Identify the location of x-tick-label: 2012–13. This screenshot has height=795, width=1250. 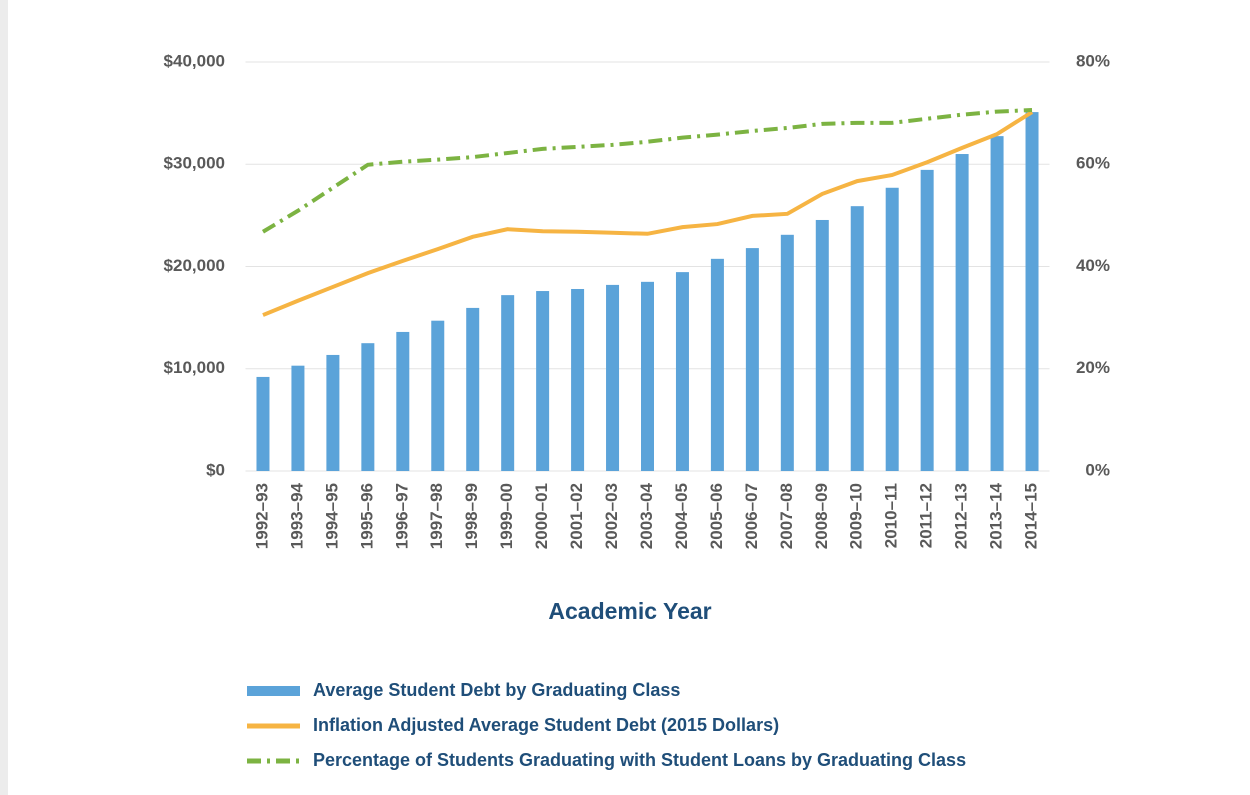
(961, 516).